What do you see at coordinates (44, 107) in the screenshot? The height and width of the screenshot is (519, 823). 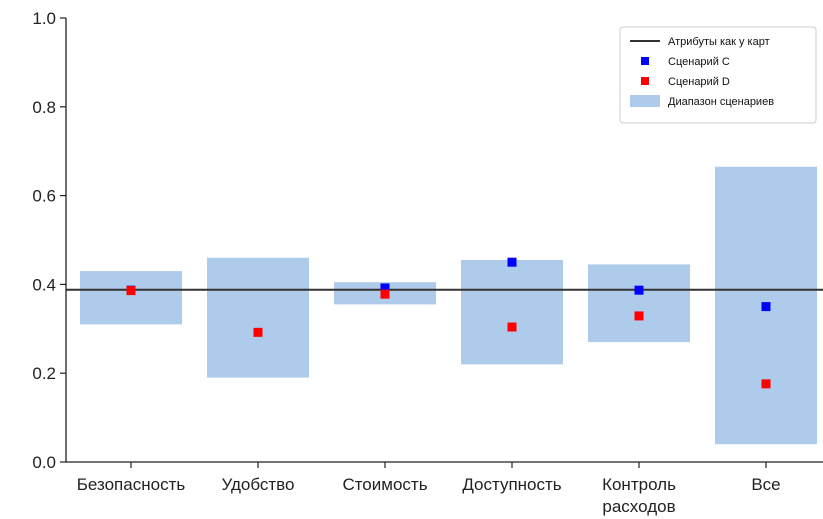 I see `y-tick-label: 0.8` at bounding box center [44, 107].